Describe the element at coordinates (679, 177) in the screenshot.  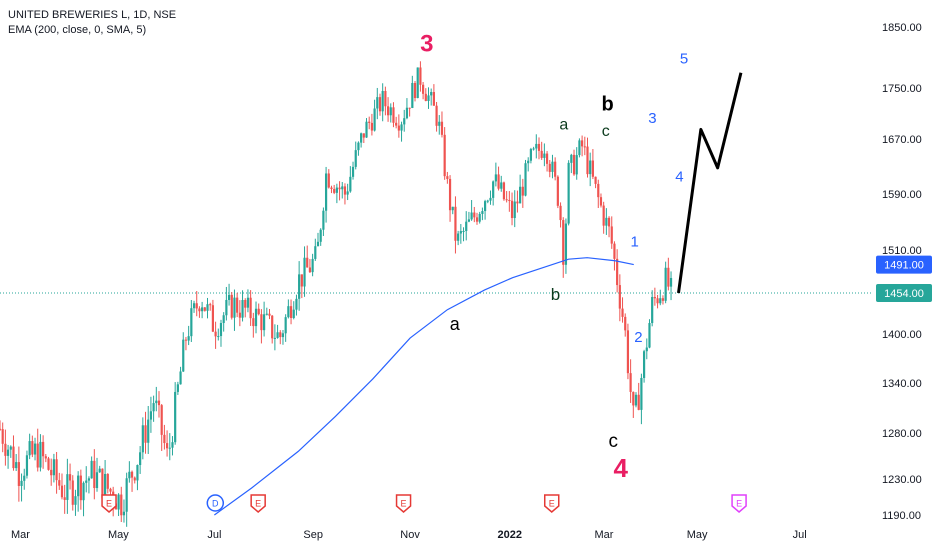
I see `wave-label: 4` at that location.